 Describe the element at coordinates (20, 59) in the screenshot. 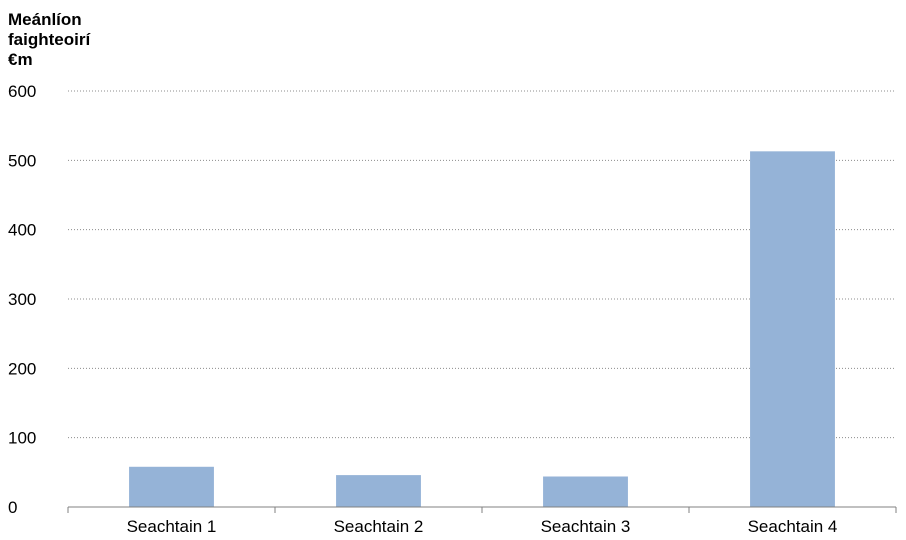

I see `y-axis-title-line-3: €m` at that location.